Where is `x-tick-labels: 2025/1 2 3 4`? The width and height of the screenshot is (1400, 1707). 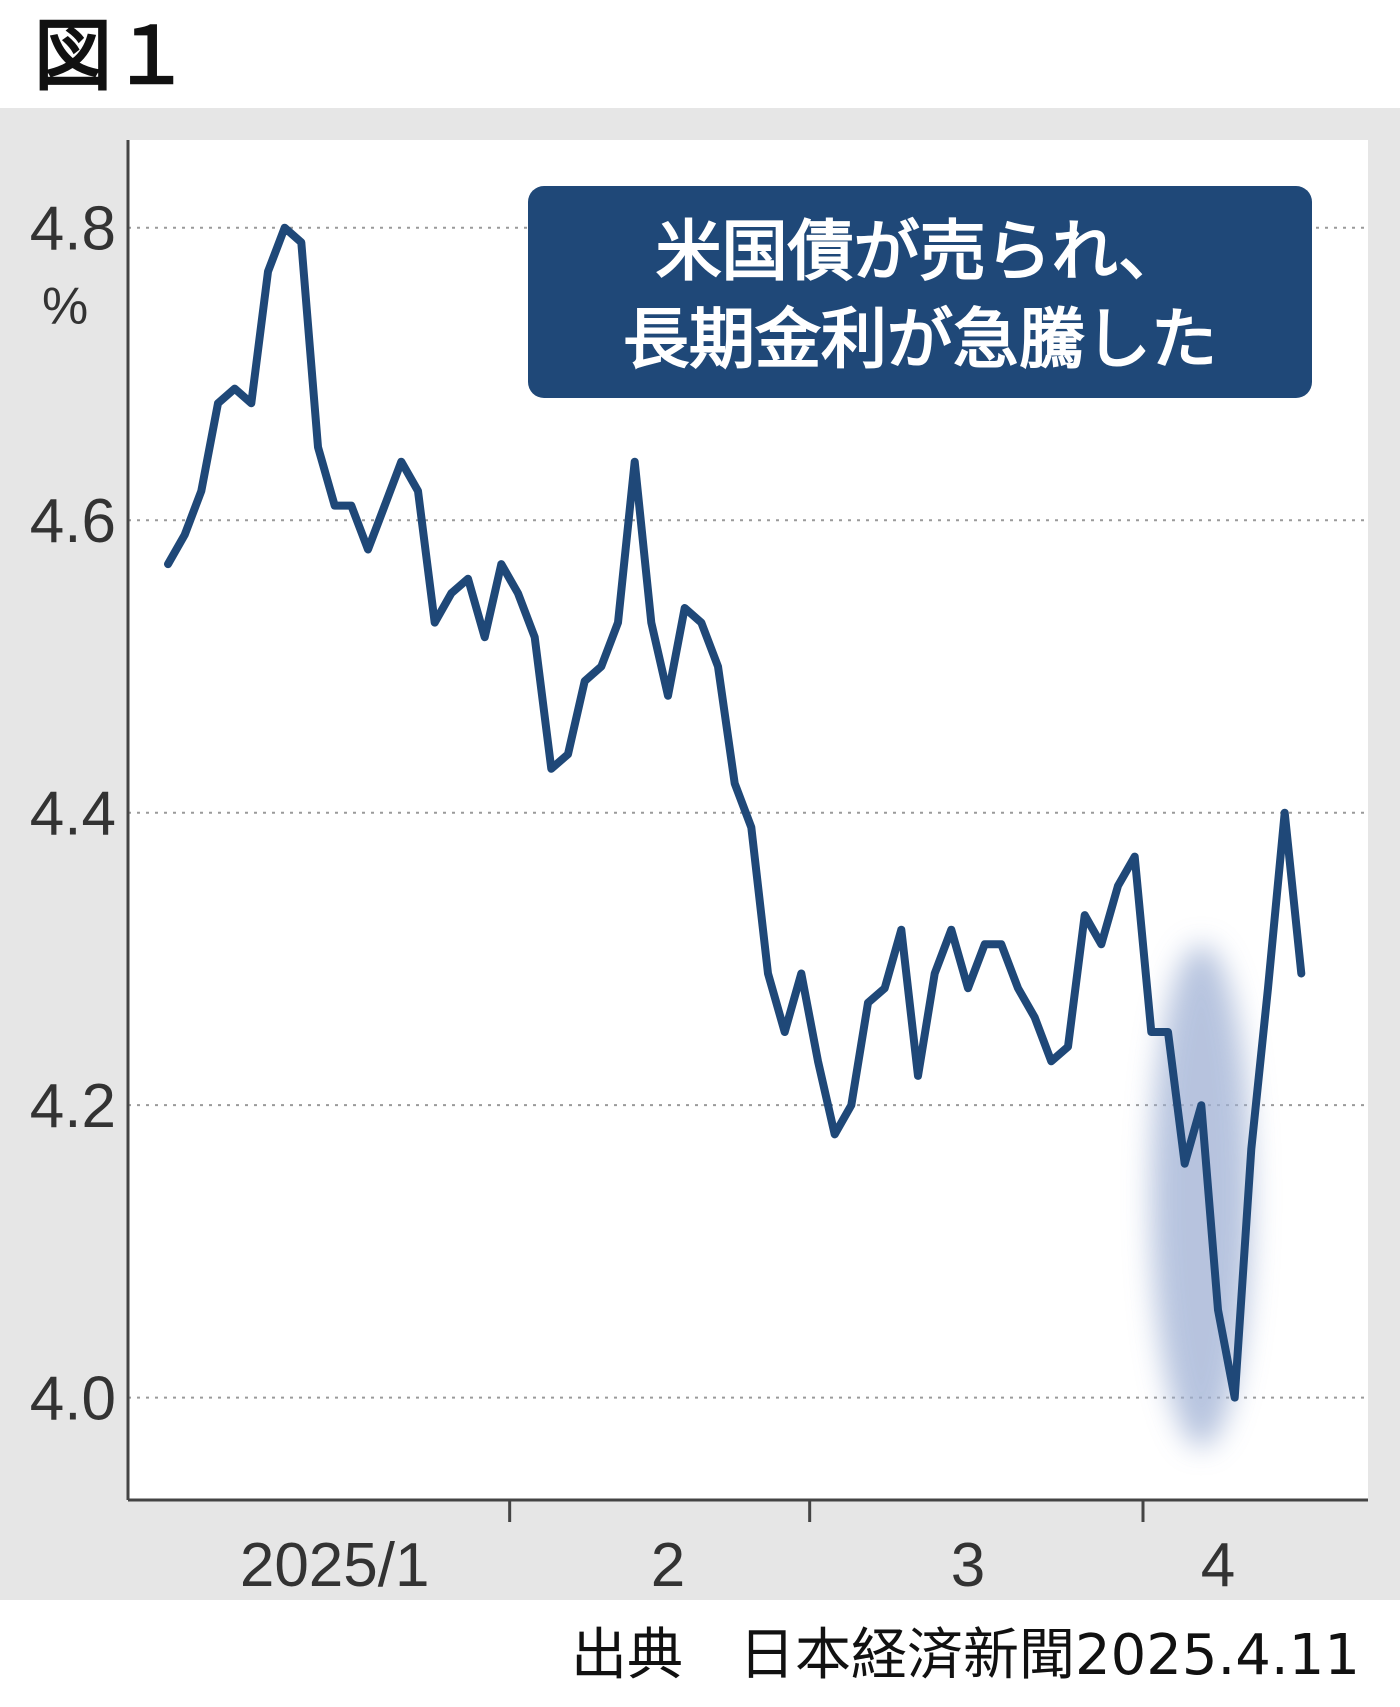
x-tick-labels: 2025/1 2 3 4 is located at coordinates (737, 1565).